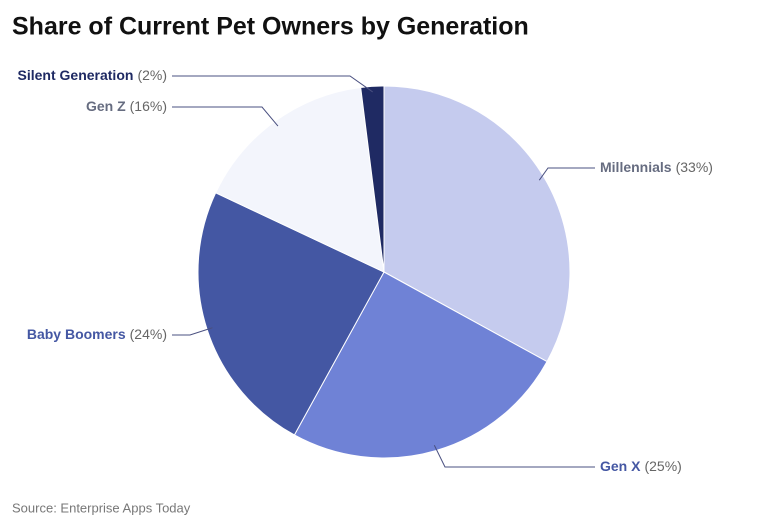 The height and width of the screenshot is (530, 768). I want to click on slice-label-name: Gen Z, so click(106, 106).